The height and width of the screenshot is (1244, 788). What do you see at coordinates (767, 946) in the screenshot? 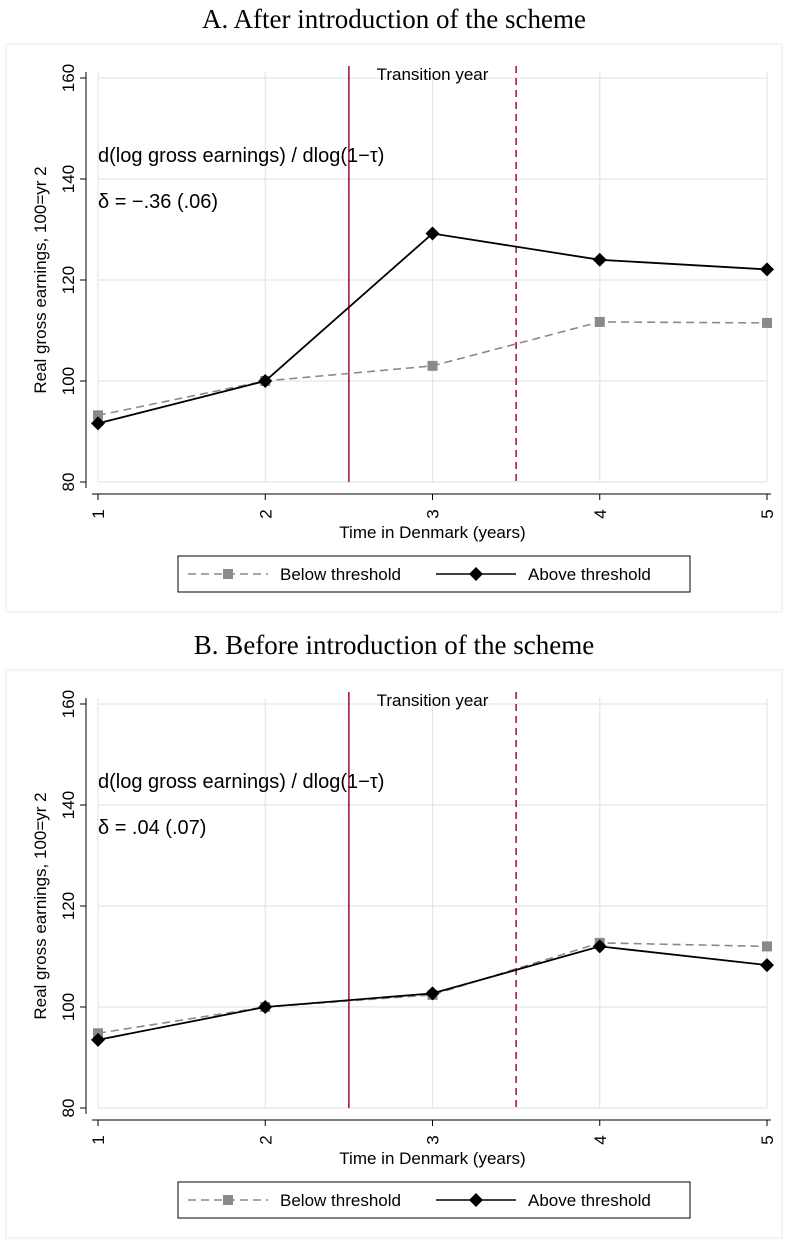
I see `panel-b-point-below` at bounding box center [767, 946].